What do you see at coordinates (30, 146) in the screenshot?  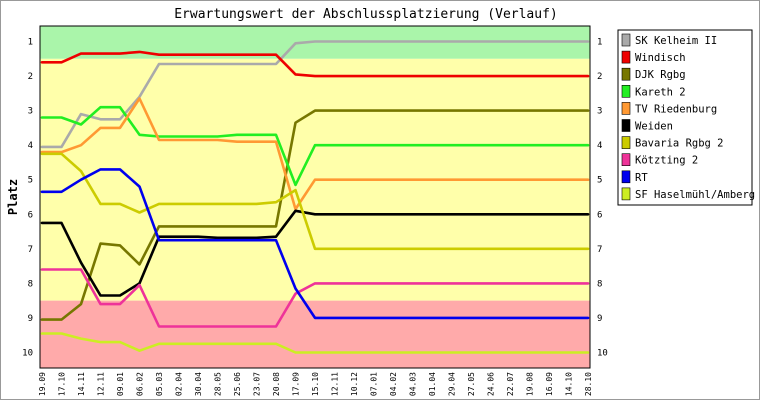 I see `y-tick-left-4: 4` at bounding box center [30, 146].